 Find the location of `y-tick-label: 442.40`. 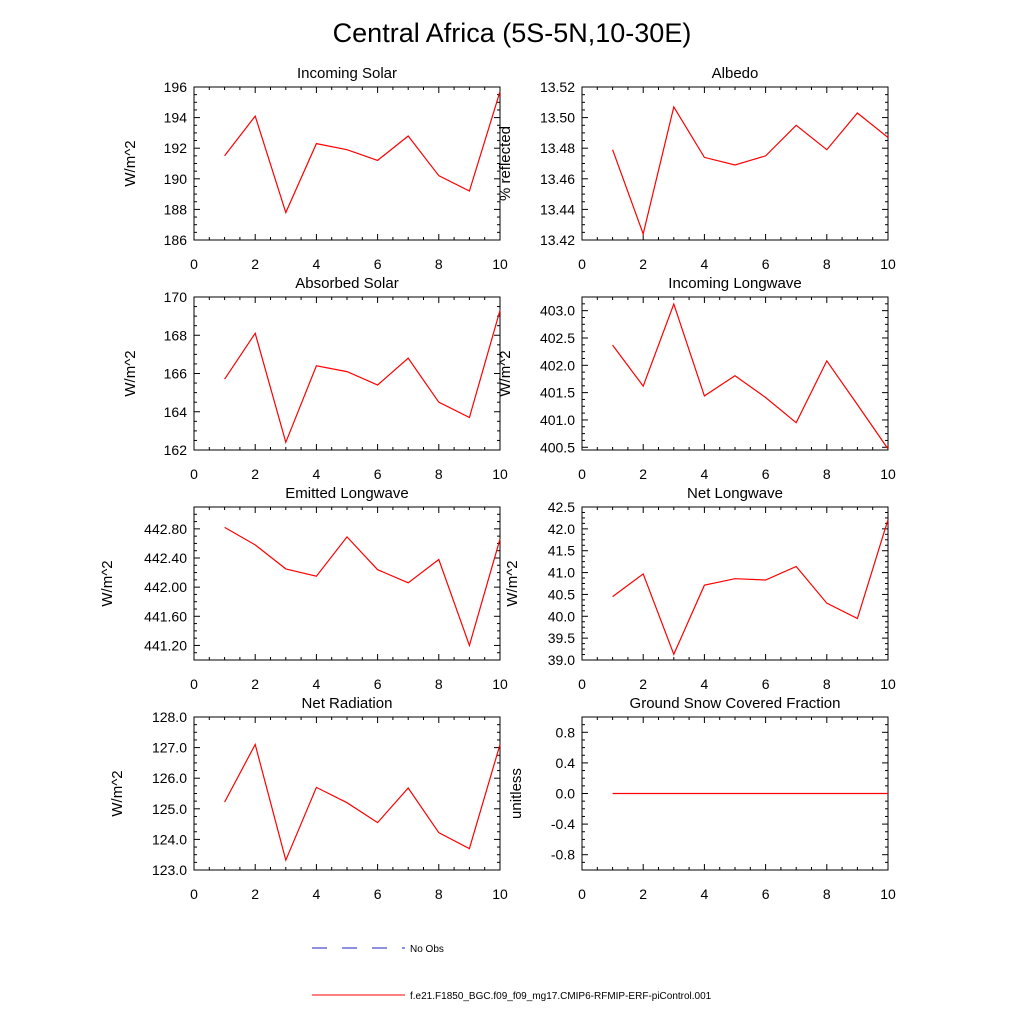

y-tick-label: 442.40 is located at coordinates (165, 558).